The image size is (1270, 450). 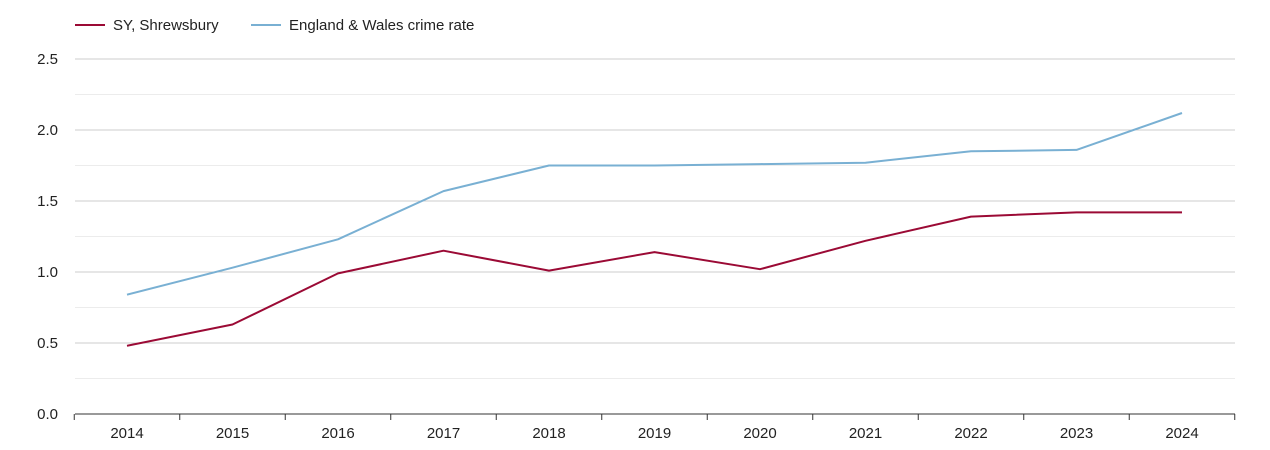 I want to click on legend-label-shrewsbury: SY, Shrewsbury, so click(x=166, y=25).